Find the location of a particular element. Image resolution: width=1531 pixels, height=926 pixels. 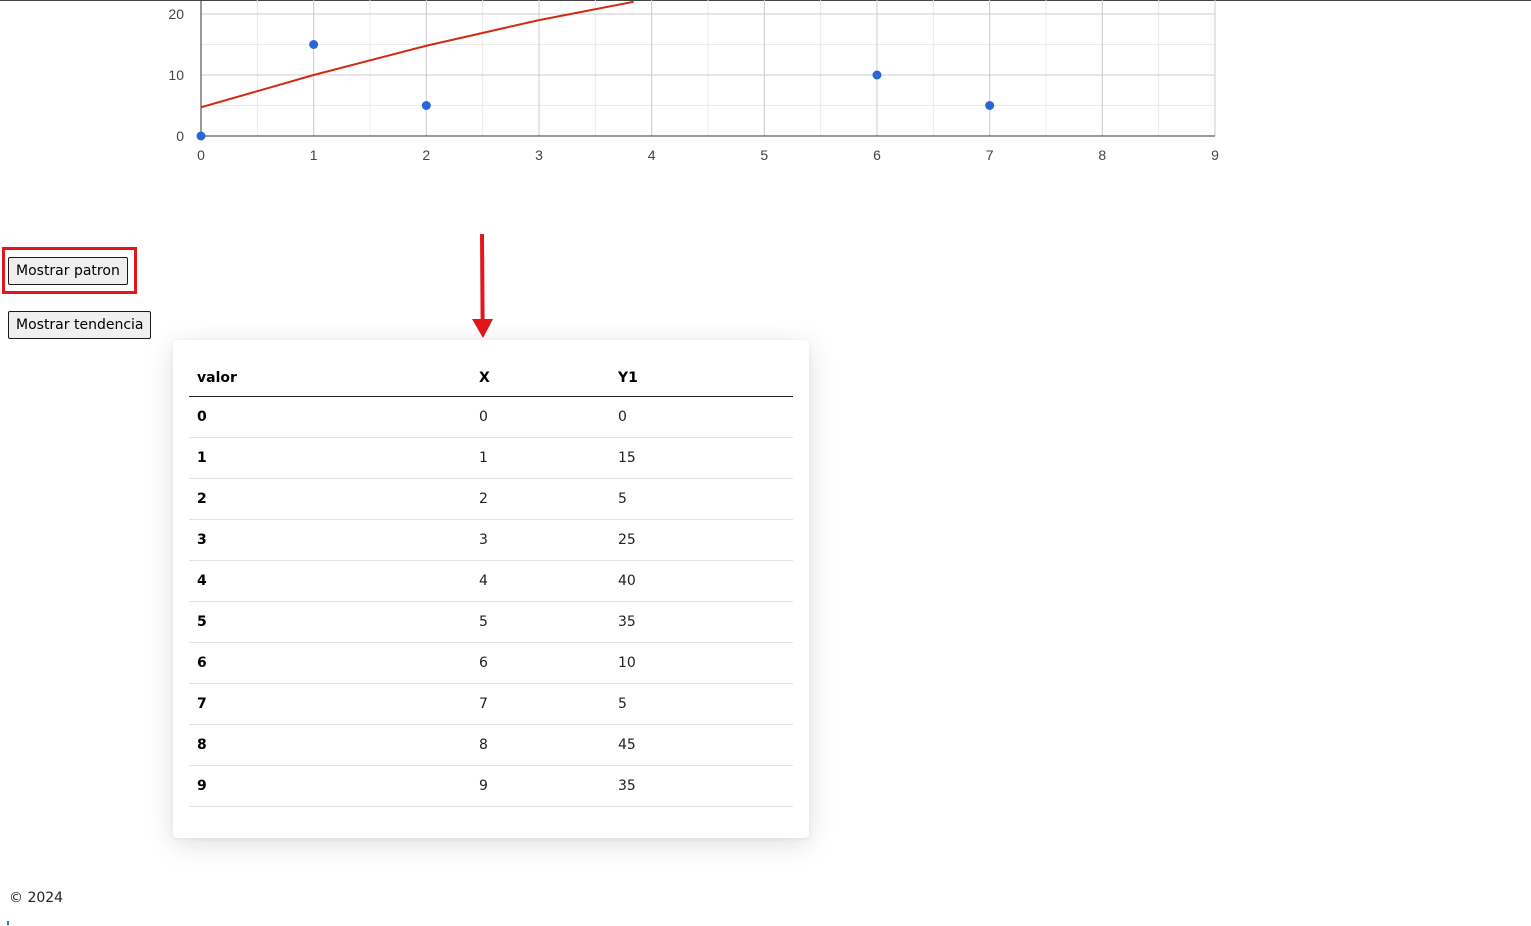

table-header-row: valor X Y1 is located at coordinates (491, 378).